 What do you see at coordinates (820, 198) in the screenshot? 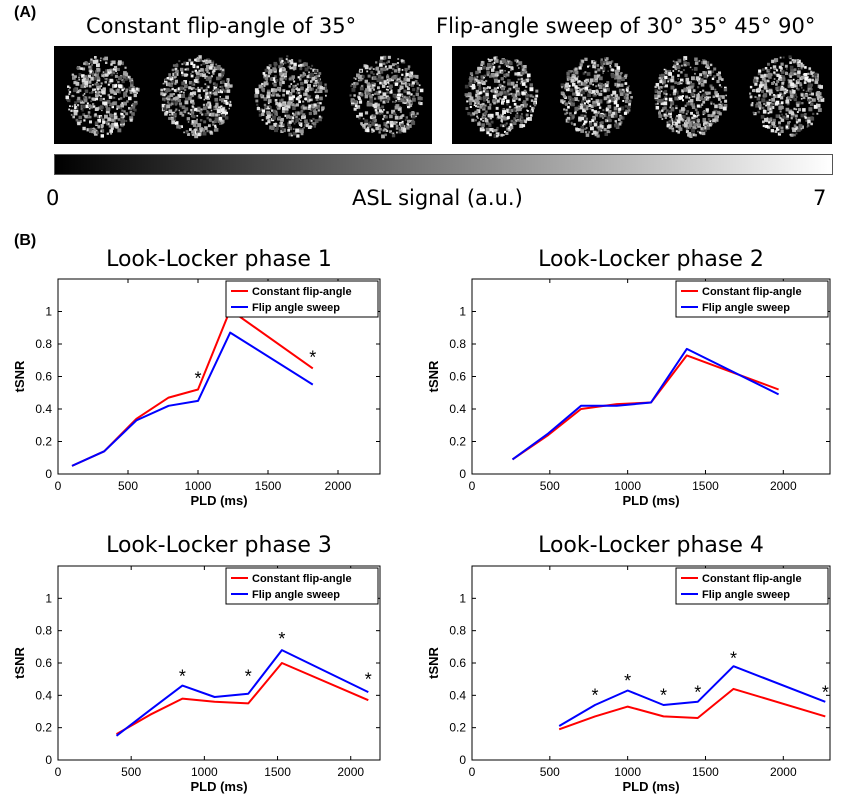
I see `colorbar-max-label: 7` at bounding box center [820, 198].